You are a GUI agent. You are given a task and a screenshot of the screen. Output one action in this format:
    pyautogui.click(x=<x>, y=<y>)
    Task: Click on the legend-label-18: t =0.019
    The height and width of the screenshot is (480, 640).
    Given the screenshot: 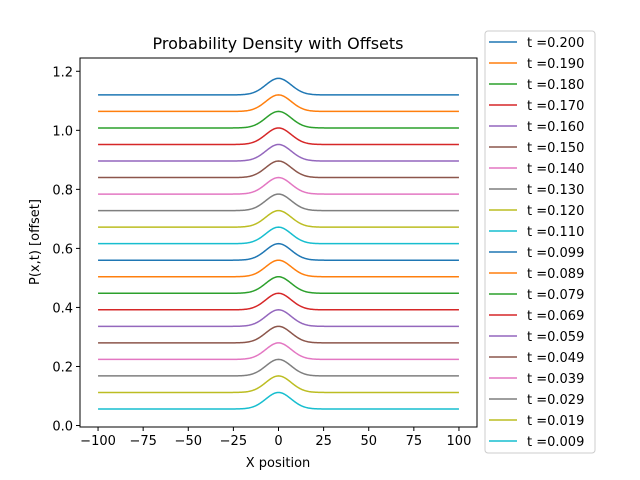 What is the action you would take?
    pyautogui.click(x=555, y=421)
    